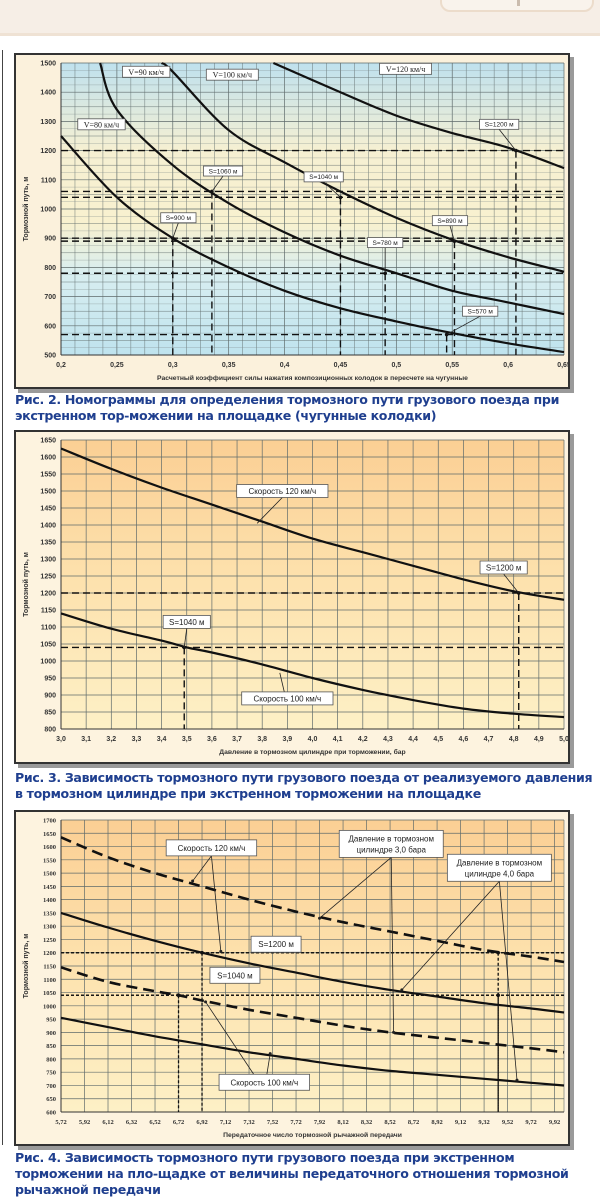 The image size is (600, 1198). What do you see at coordinates (86, 739) in the screenshot?
I see `x-tick-label: 3,1` at bounding box center [86, 739].